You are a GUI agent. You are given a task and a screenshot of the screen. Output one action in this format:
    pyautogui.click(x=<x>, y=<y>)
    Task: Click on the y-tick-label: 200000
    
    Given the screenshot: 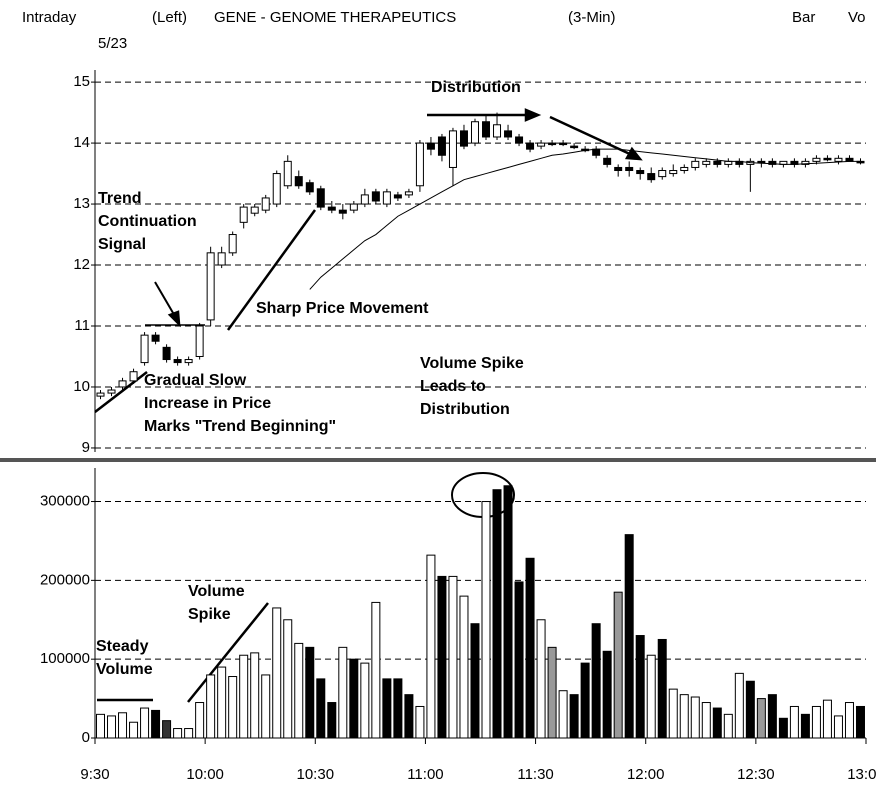 What is the action you would take?
    pyautogui.click(x=65, y=579)
    